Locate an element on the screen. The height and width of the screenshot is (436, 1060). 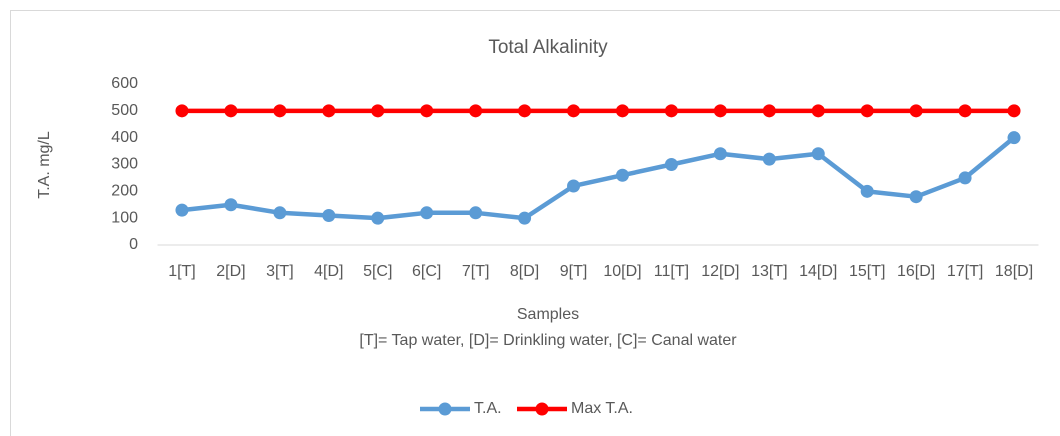
x-tick-label: 18[D] is located at coordinates (1014, 271).